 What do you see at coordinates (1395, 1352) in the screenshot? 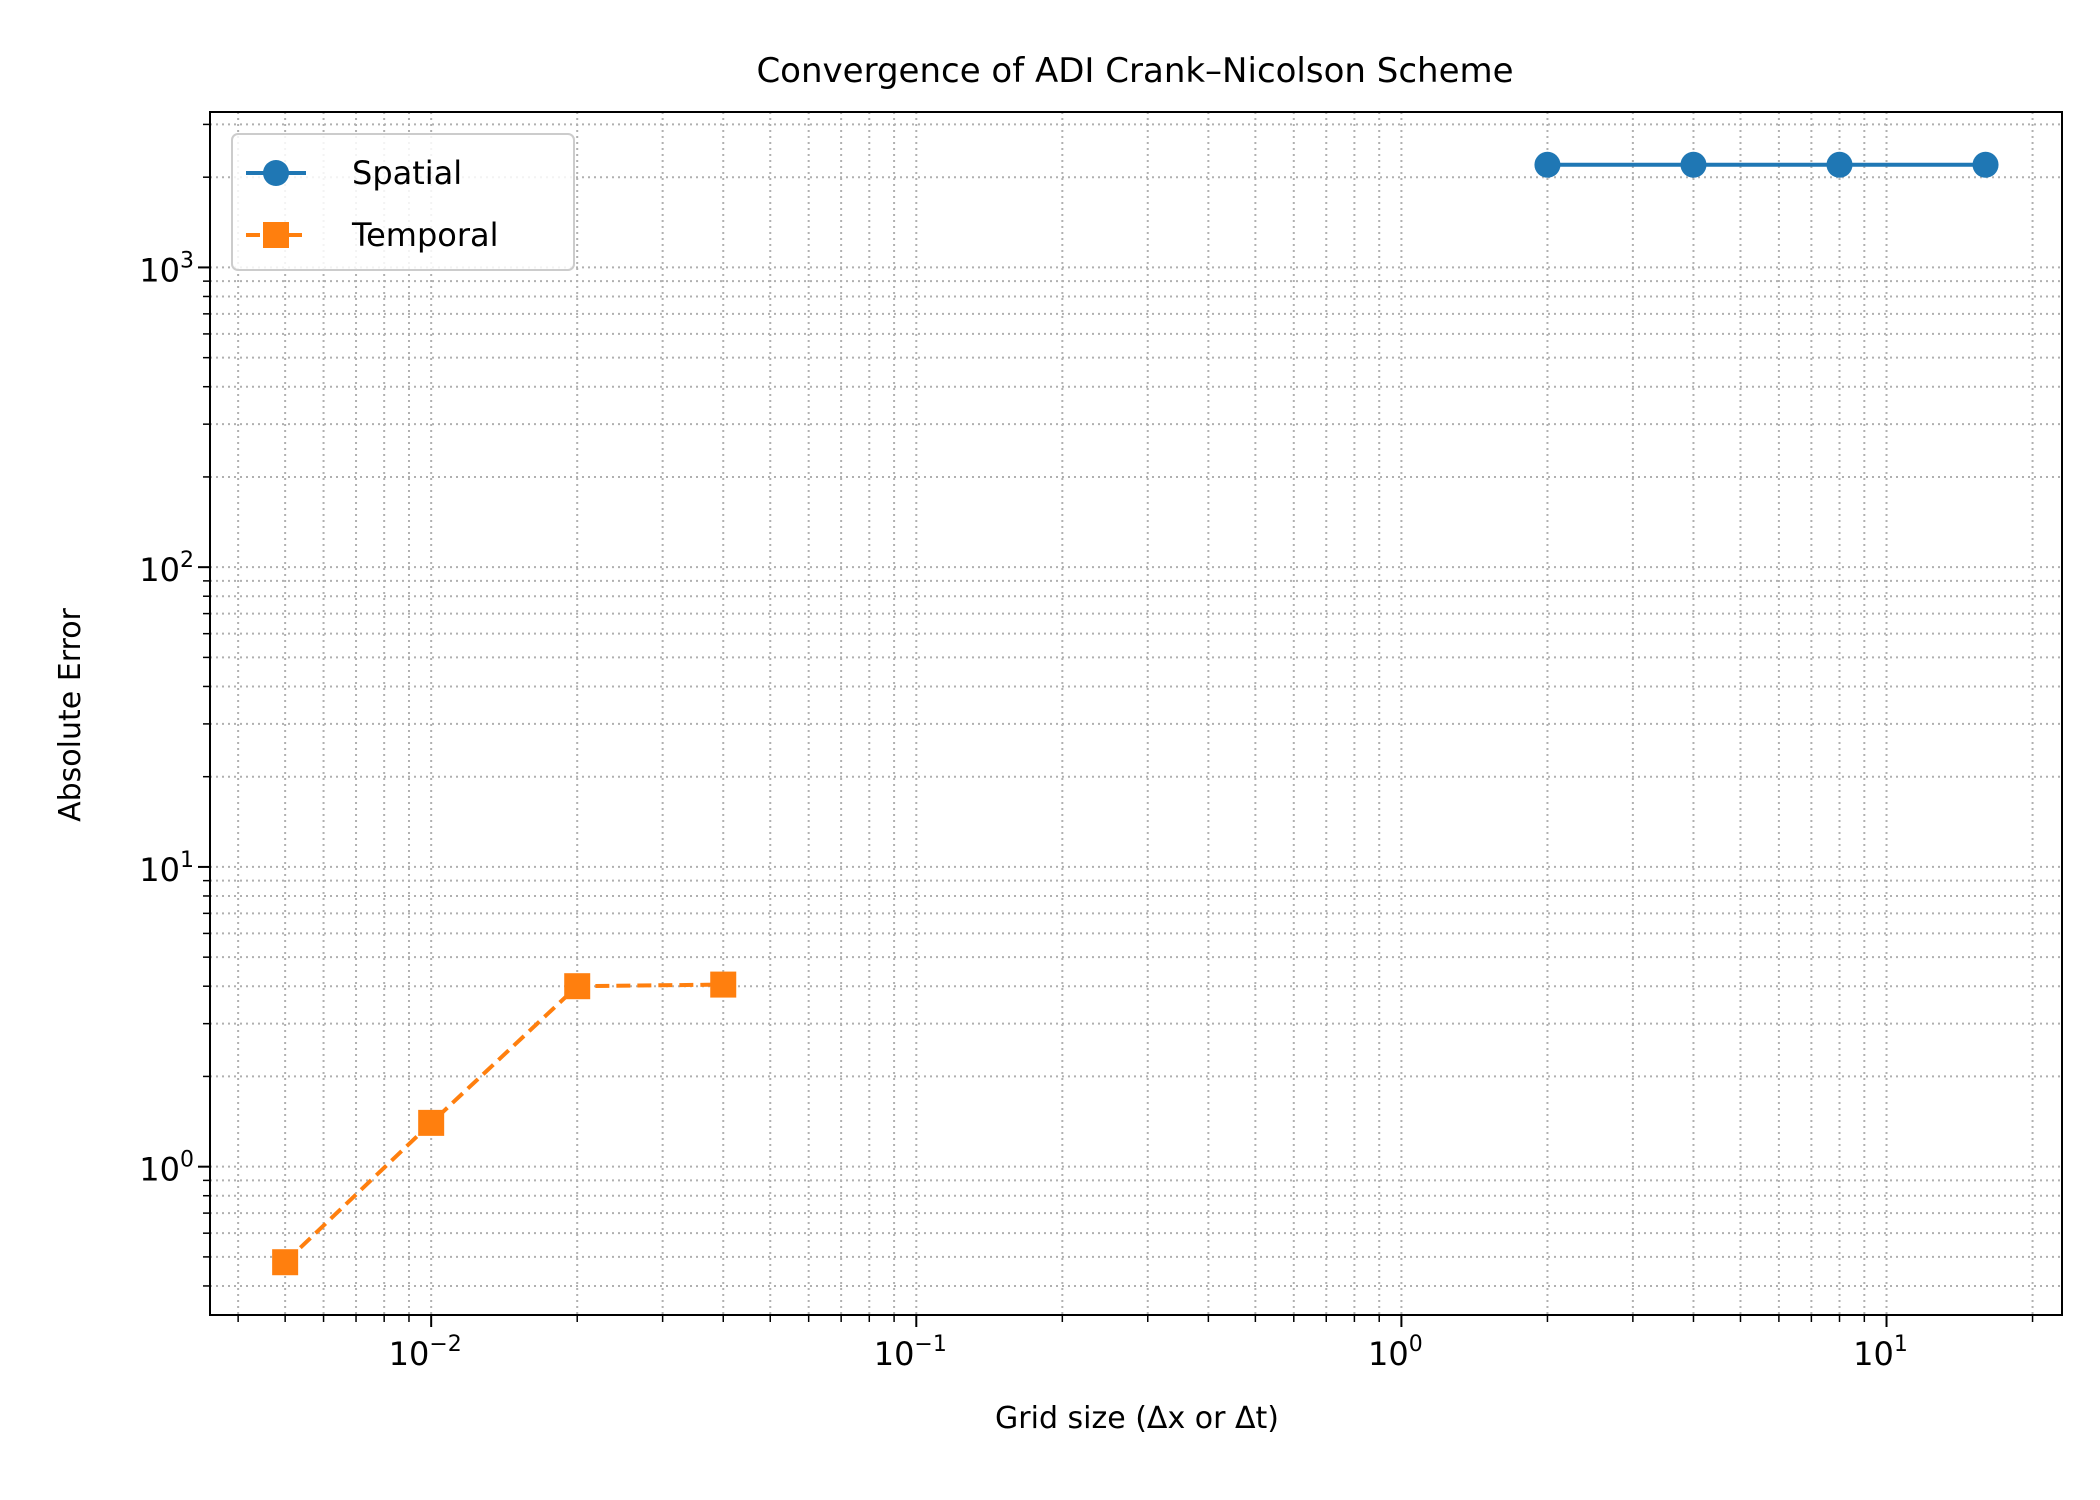
I see `x-tick-label: 10⁰` at bounding box center [1395, 1352].